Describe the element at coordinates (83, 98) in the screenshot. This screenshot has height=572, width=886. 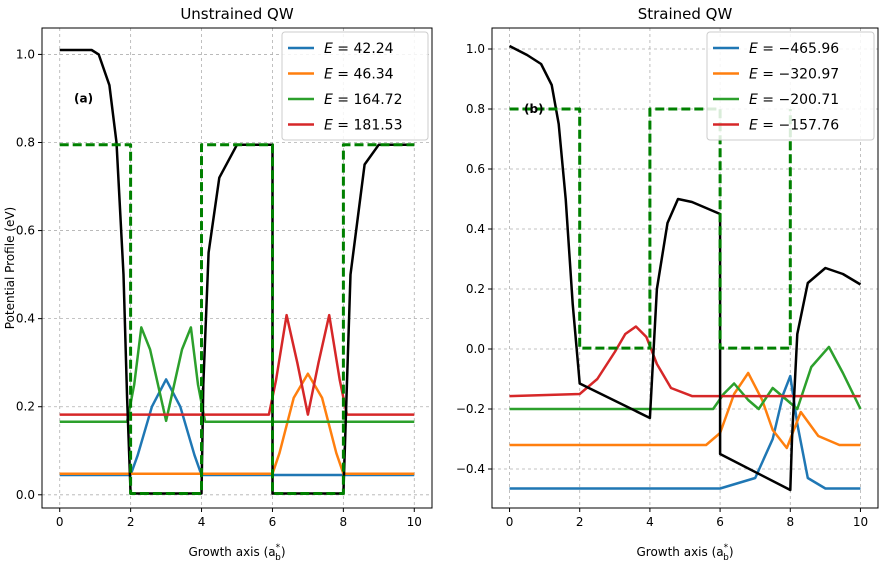
I see `panel-label: (a)` at that location.